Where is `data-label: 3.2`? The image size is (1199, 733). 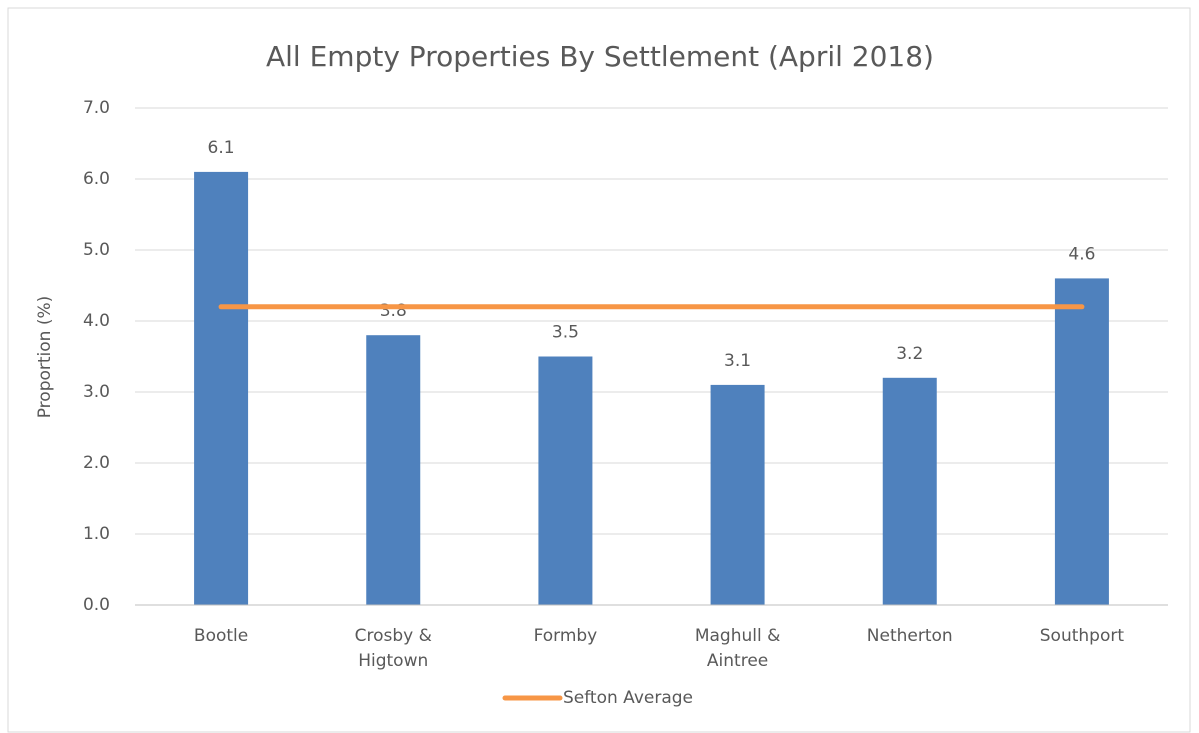
data-label: 3.2 is located at coordinates (909, 354).